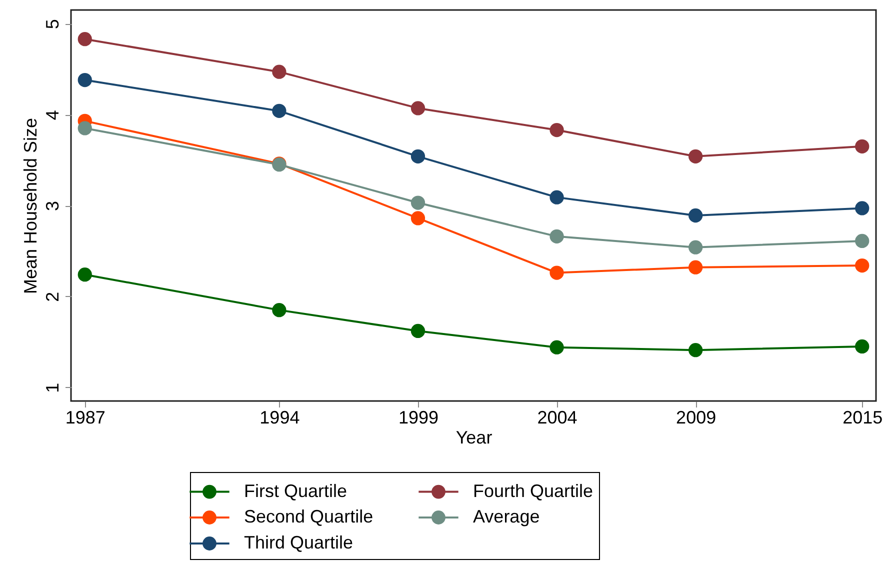 This screenshot has height=585, width=892. I want to click on x-tick-label: 2009, so click(696, 418).